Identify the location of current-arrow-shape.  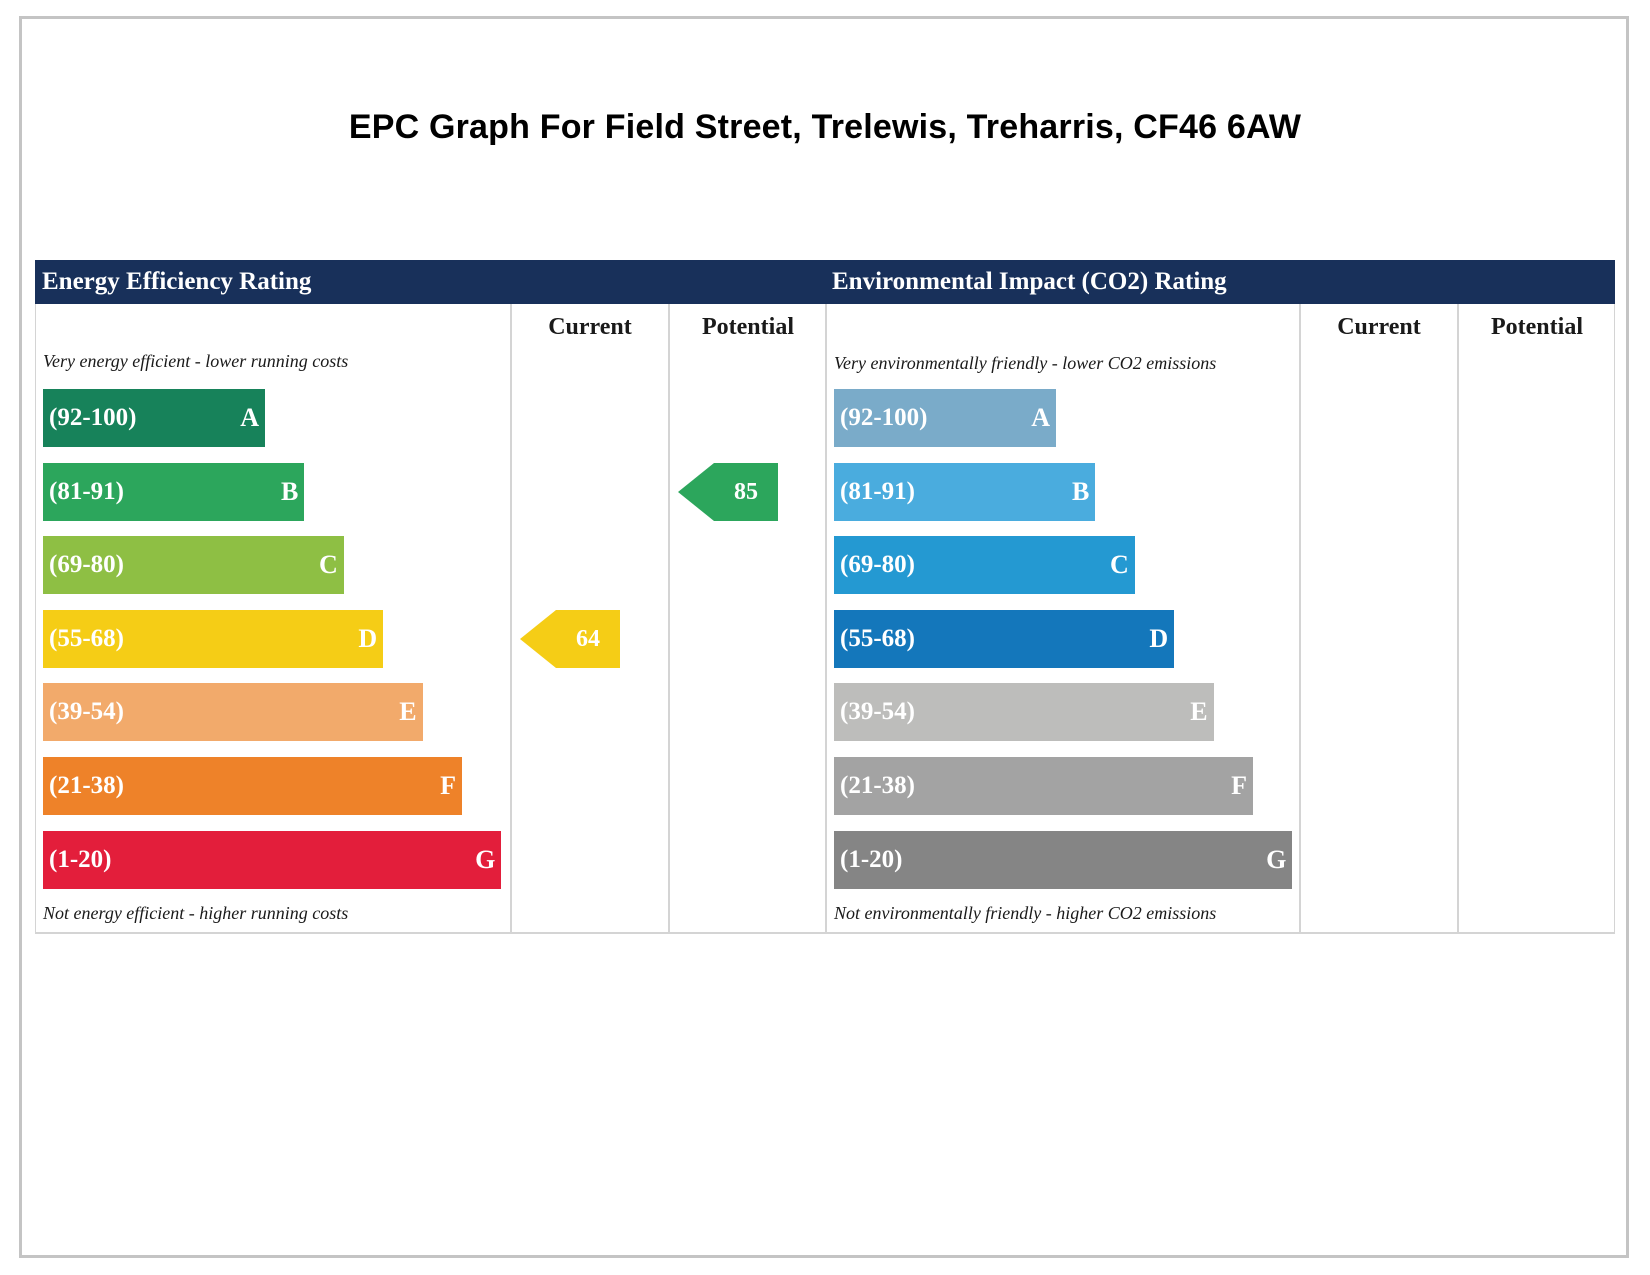
(570, 638).